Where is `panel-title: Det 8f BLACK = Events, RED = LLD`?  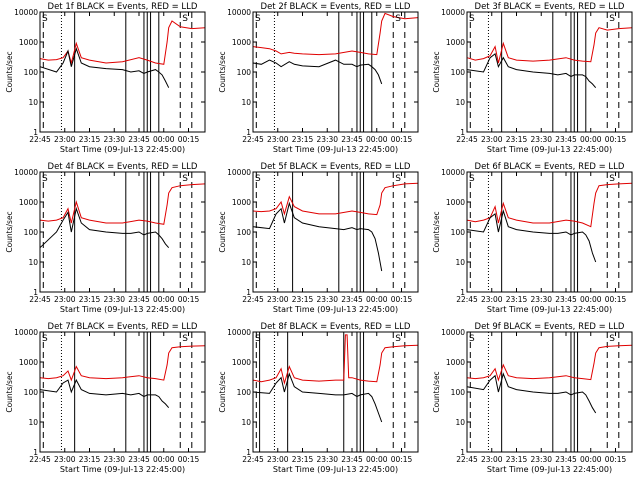 panel-title: Det 8f BLACK = Events, RED = LLD is located at coordinates (336, 327).